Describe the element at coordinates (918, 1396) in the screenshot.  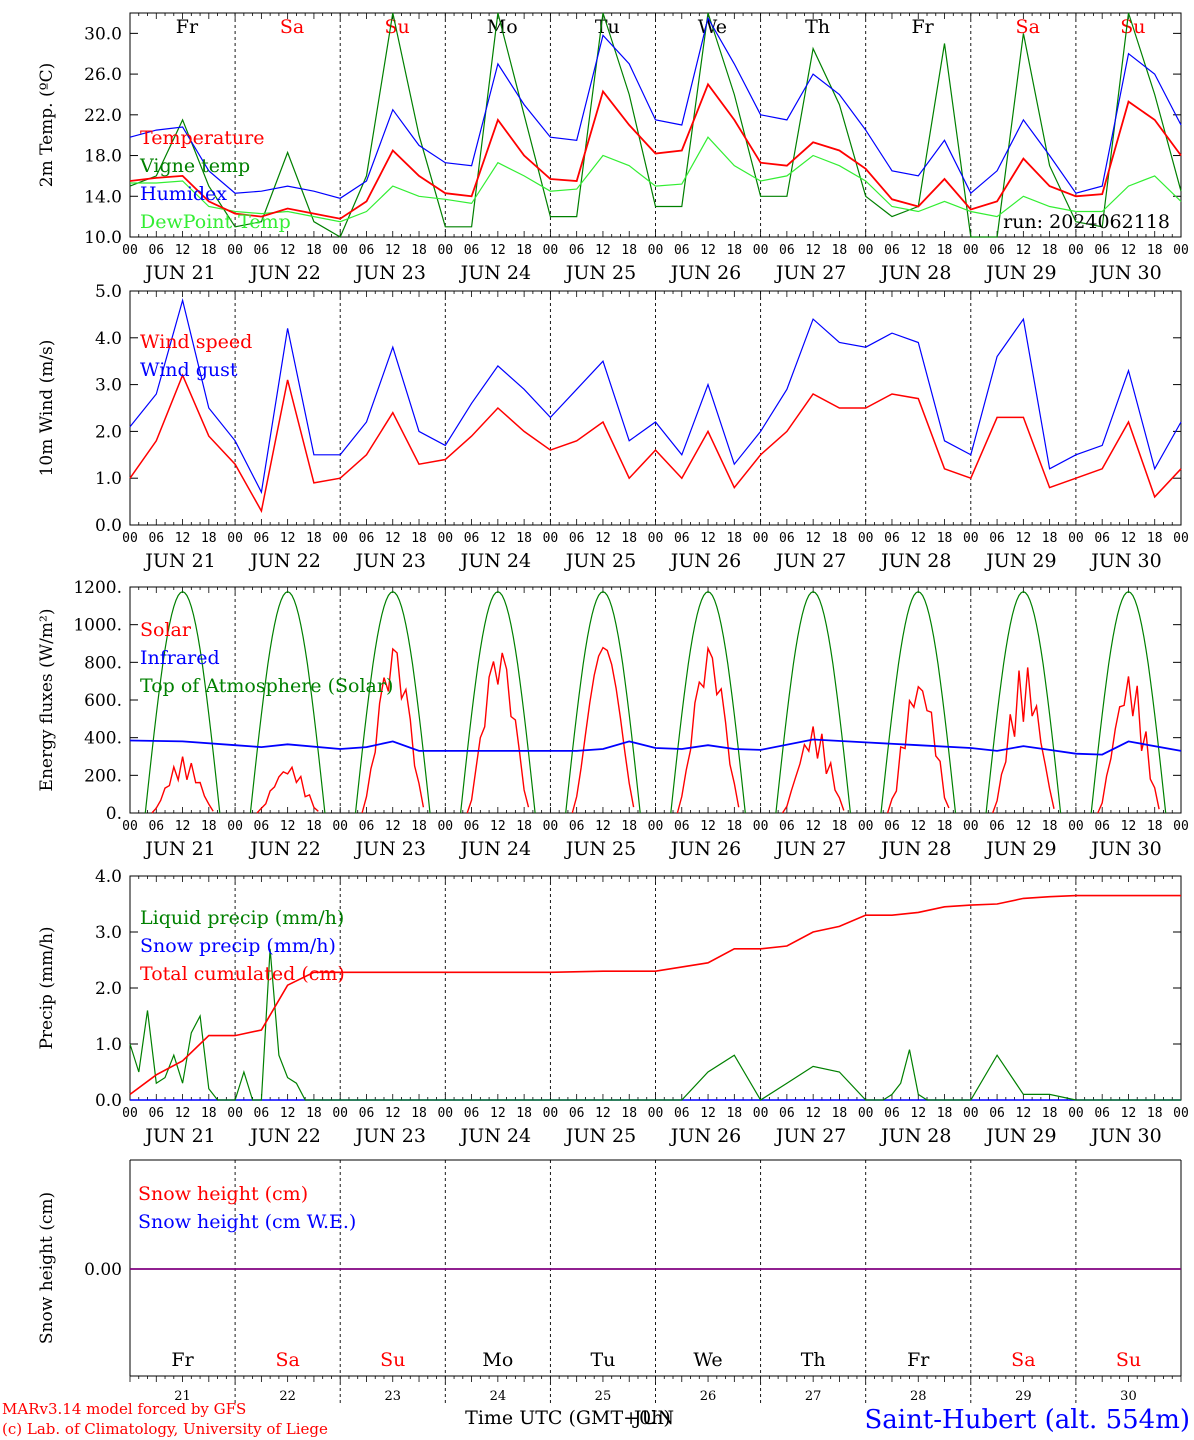
I see `day-of-month-label: 28` at that location.